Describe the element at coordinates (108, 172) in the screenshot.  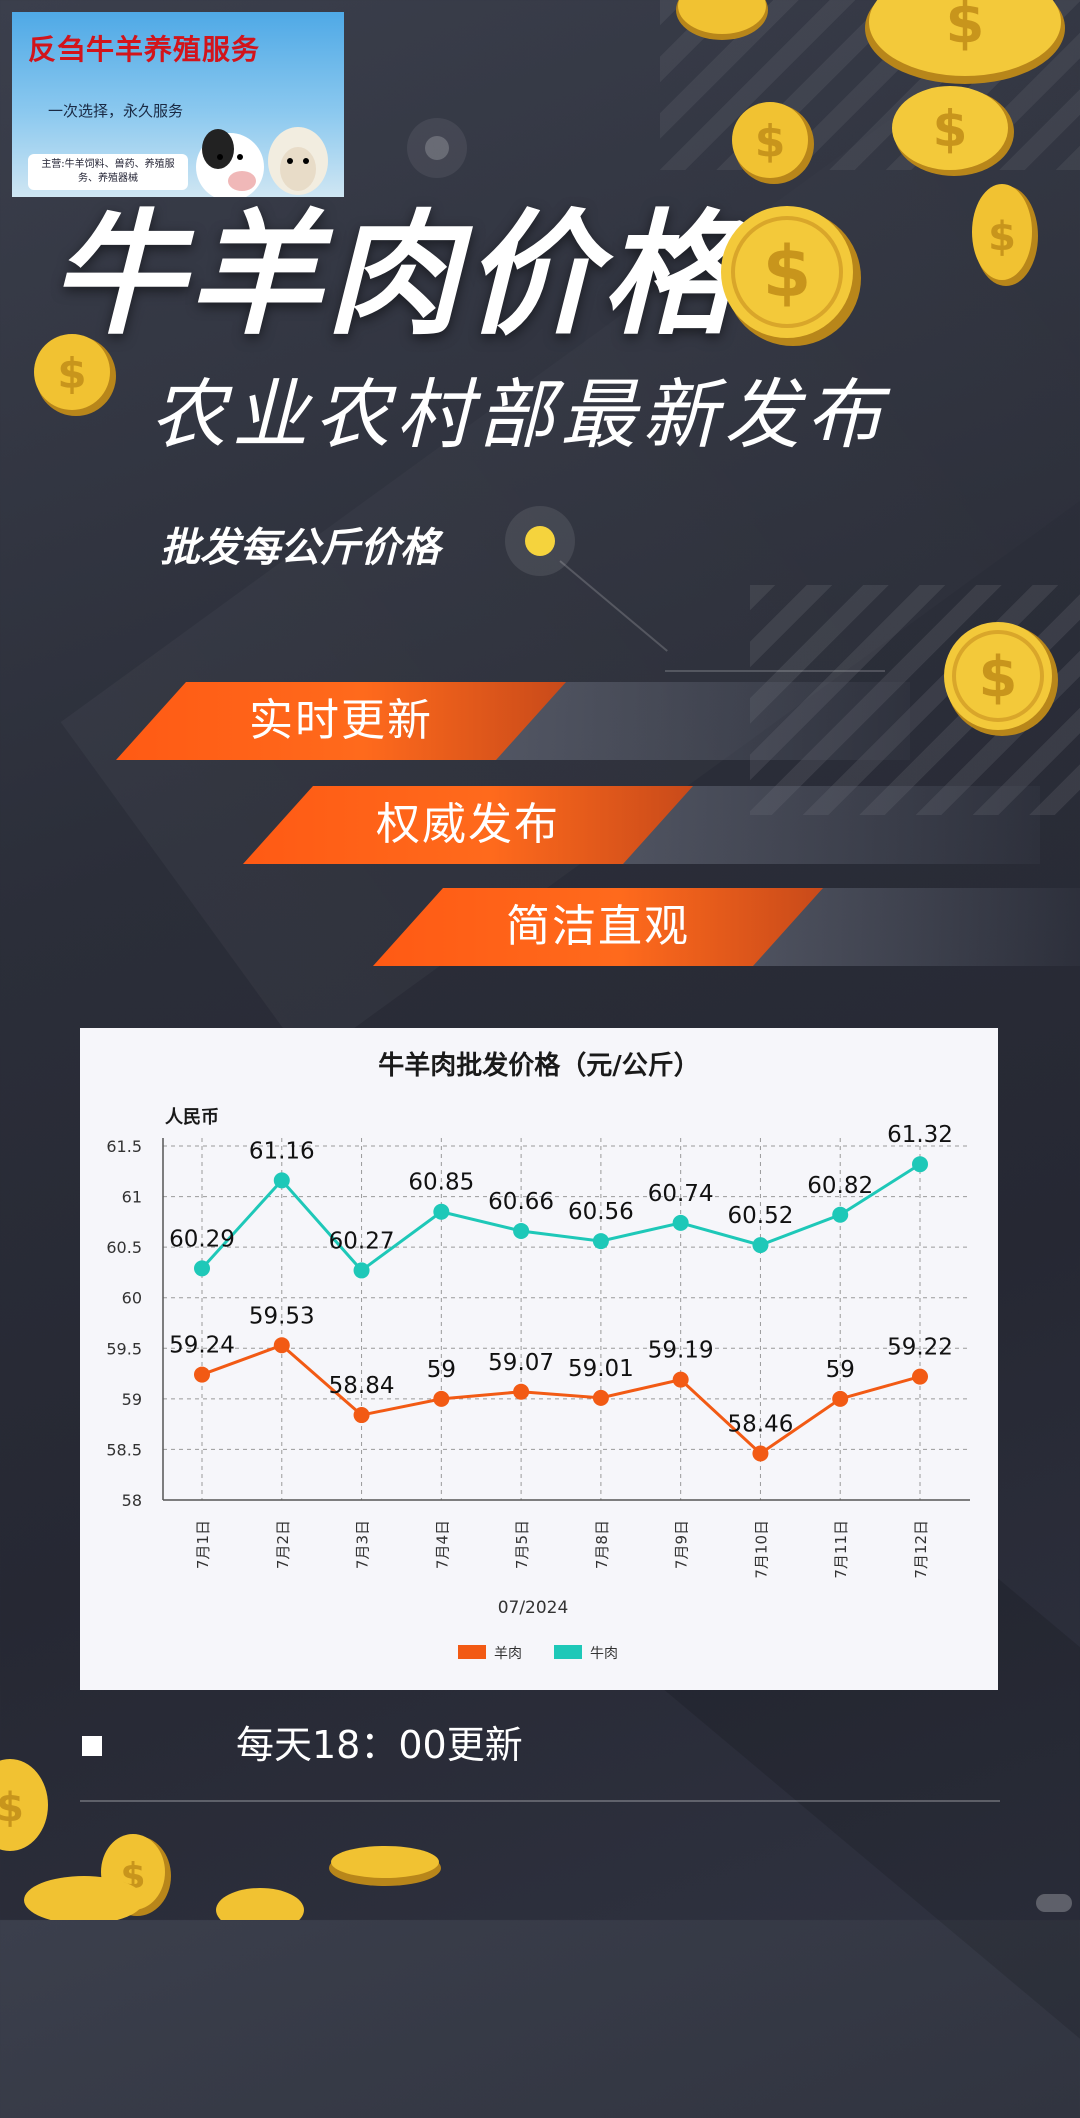
I see `ad-services: 主营:牛羊饲料、兽药、养殖服务、养殖器械` at that location.